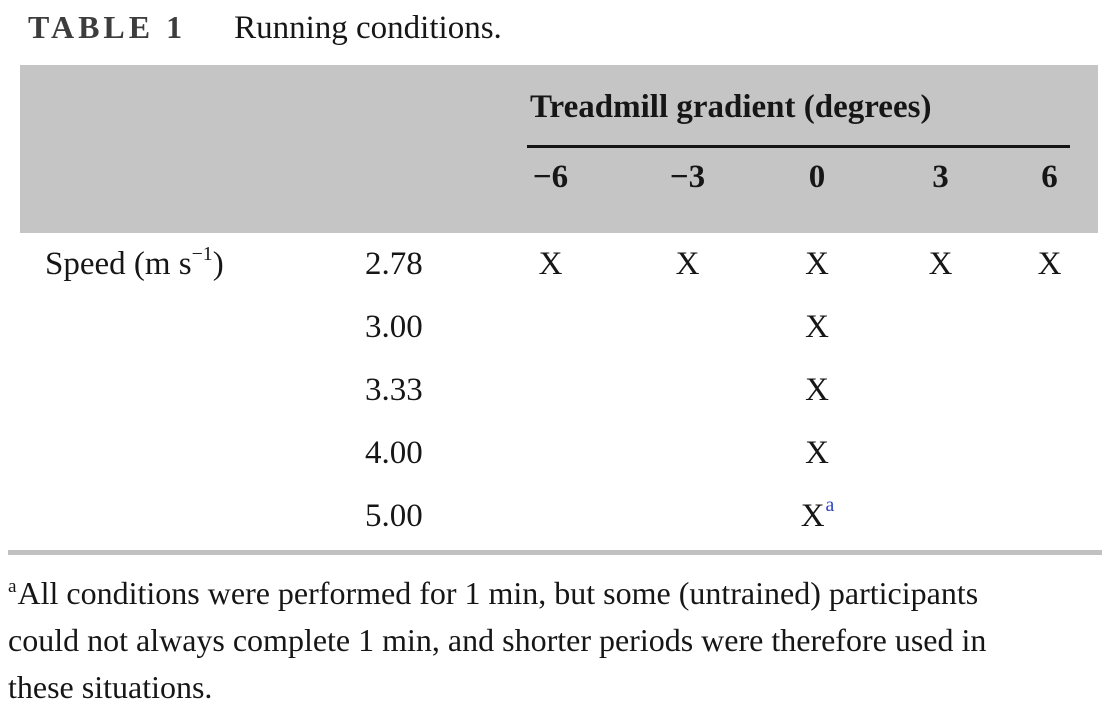 Image resolution: width=1110 pixels, height=728 pixels. I want to click on gradient-col-header: −3, so click(687, 176).